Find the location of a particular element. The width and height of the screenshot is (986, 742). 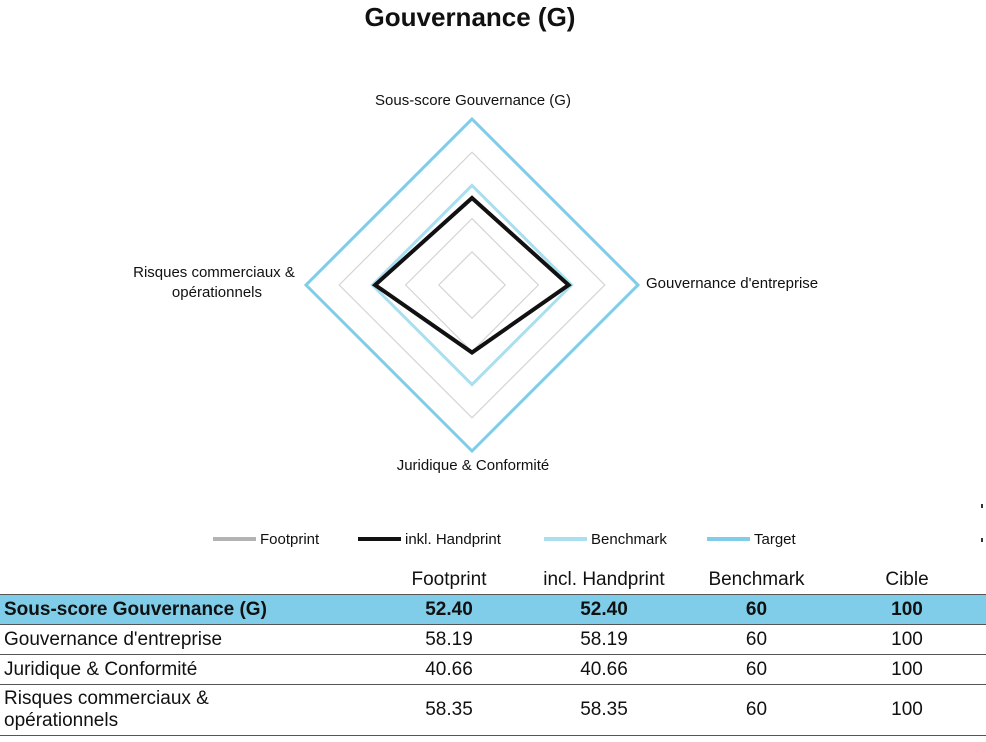

legend-label-handprint: inkl. Handprint is located at coordinates (453, 539).